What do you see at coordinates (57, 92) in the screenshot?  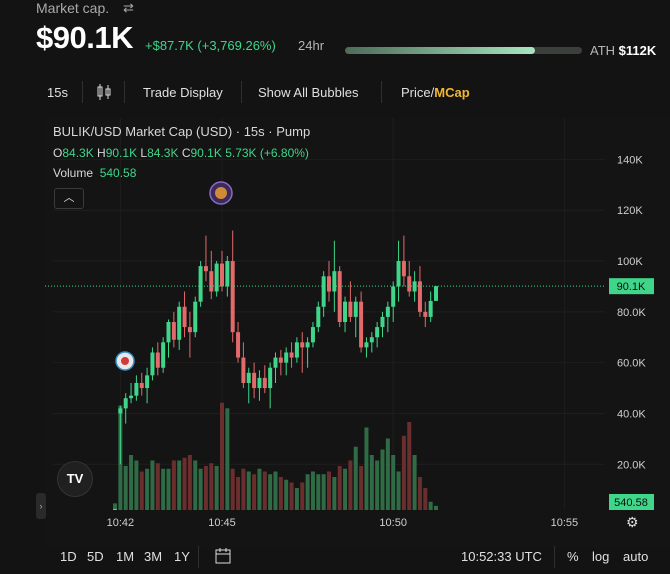 I see `interval-button: 15s` at bounding box center [57, 92].